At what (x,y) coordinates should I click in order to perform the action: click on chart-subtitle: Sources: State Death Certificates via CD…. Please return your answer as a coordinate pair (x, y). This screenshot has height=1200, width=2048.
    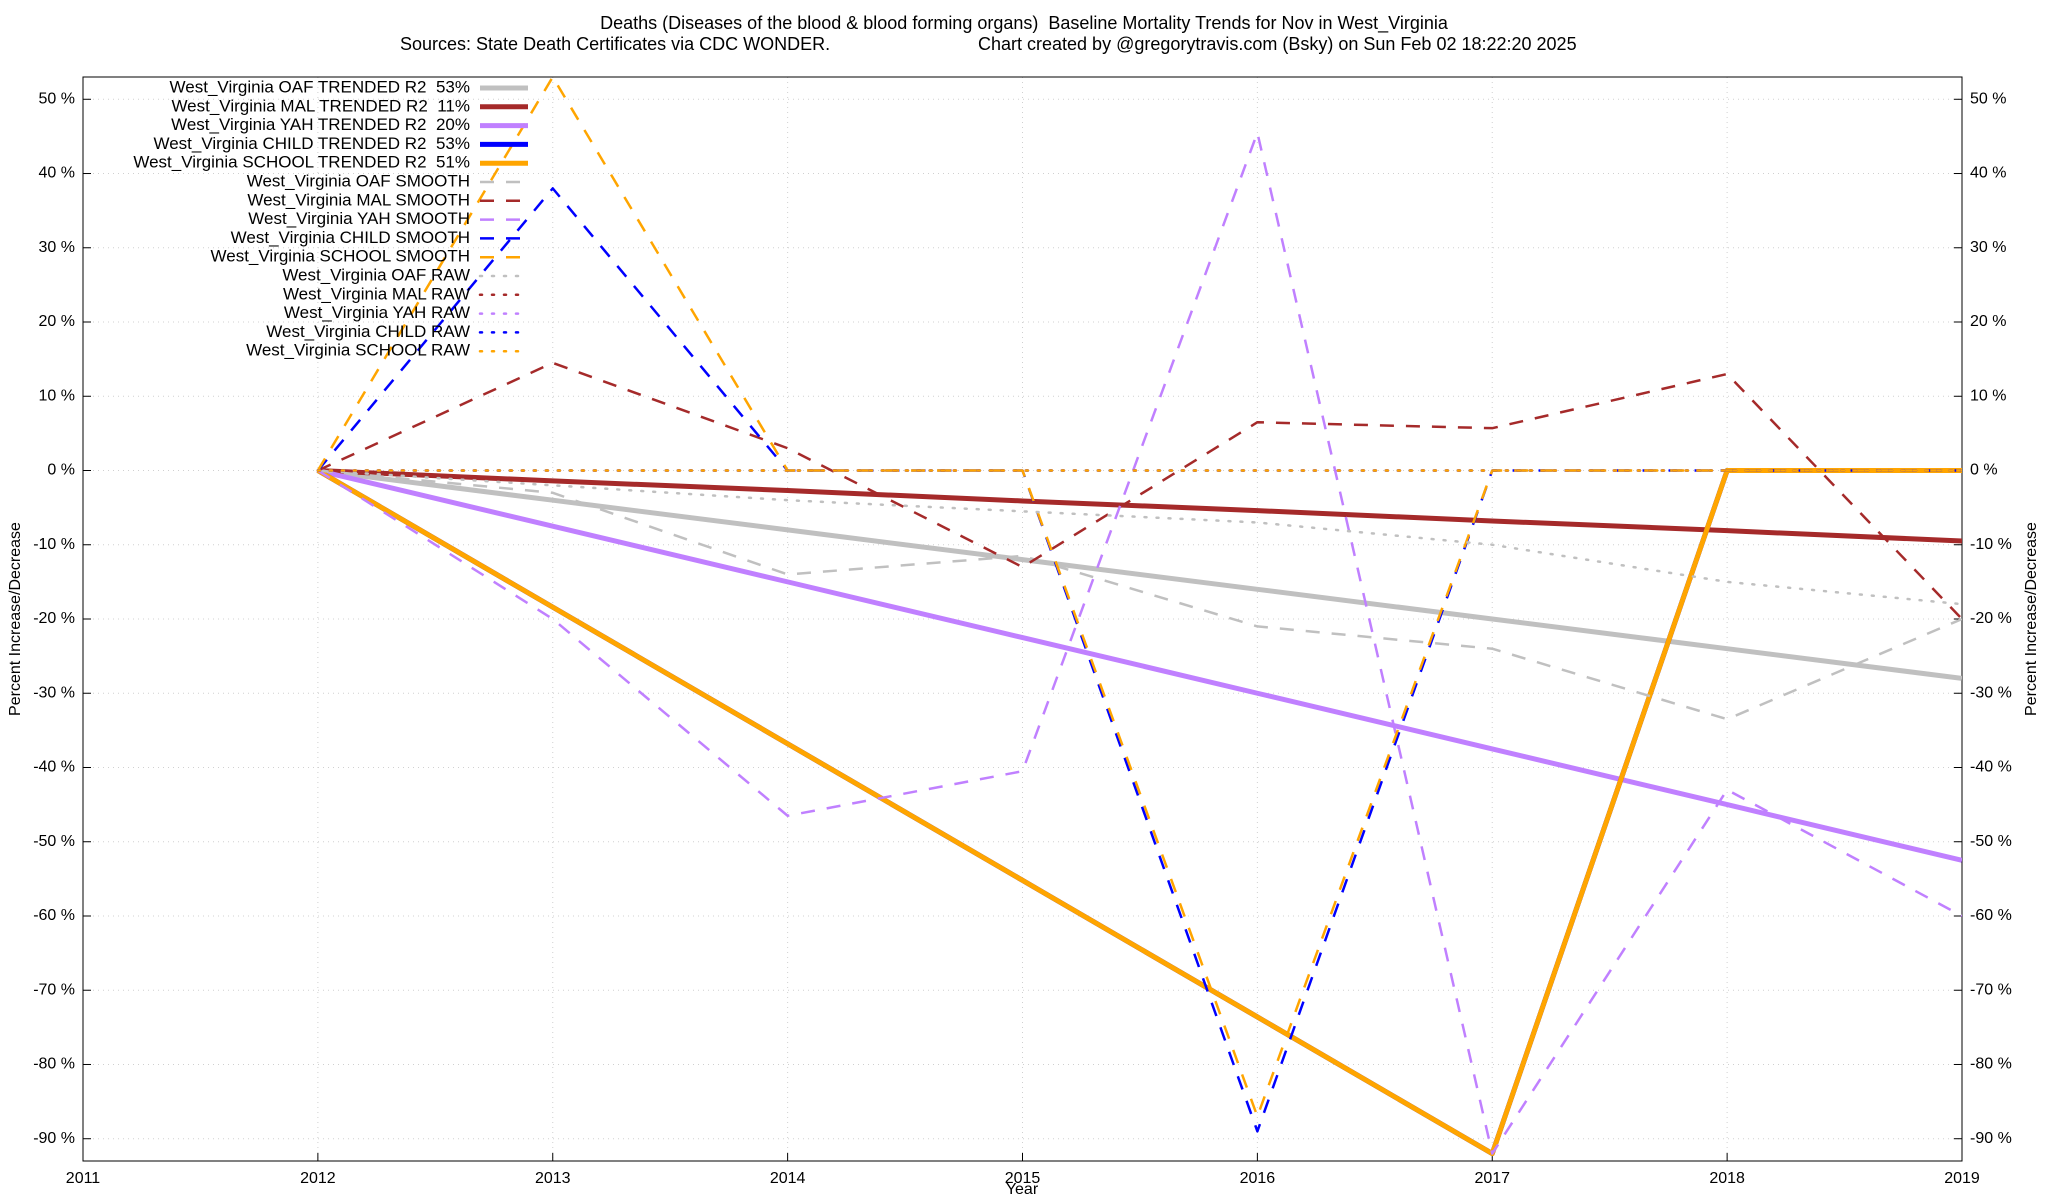
    Looking at the image, I should click on (615, 44).